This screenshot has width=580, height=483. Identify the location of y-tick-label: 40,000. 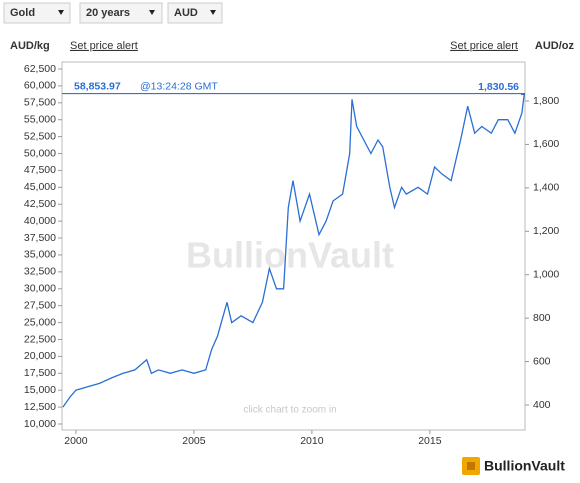
(40, 221).